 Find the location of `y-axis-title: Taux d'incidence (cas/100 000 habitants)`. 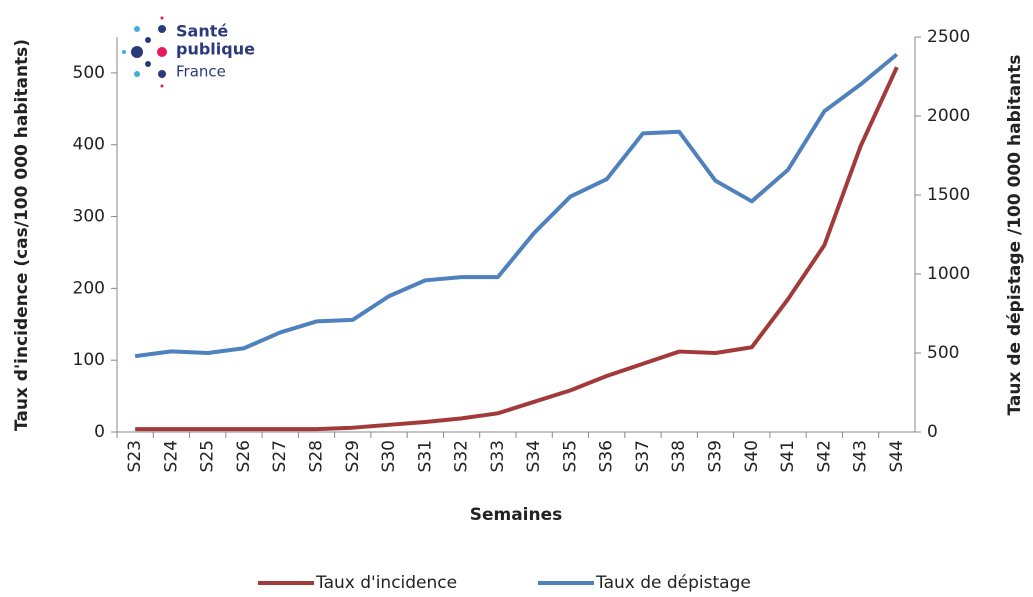

y-axis-title: Taux d'incidence (cas/100 000 habitants) is located at coordinates (22, 235).